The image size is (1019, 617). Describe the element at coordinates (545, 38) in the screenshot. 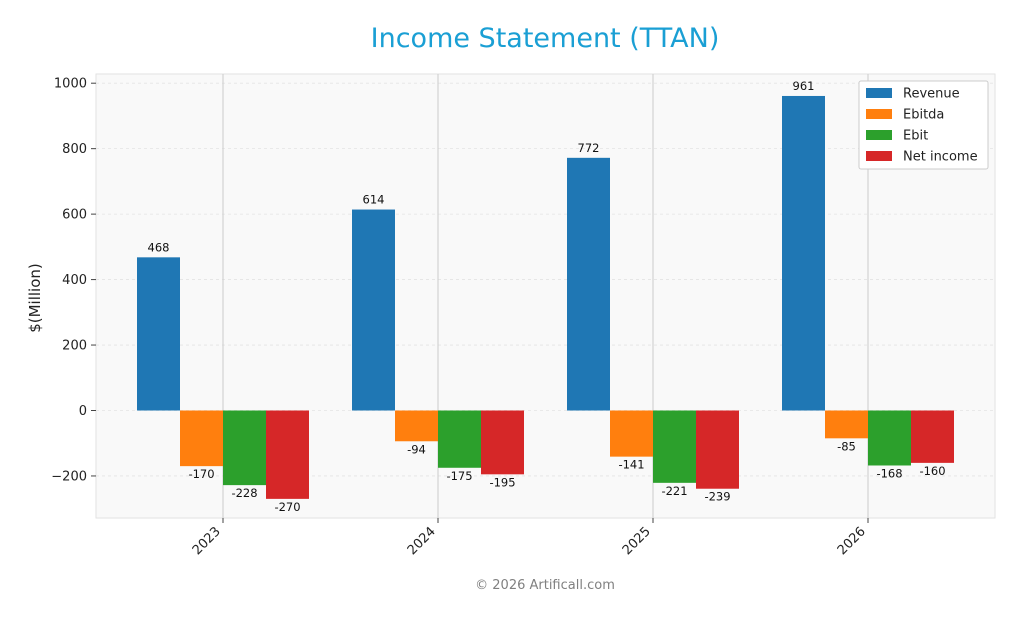

I see `chart-title: Income Statement (TTAN)` at that location.